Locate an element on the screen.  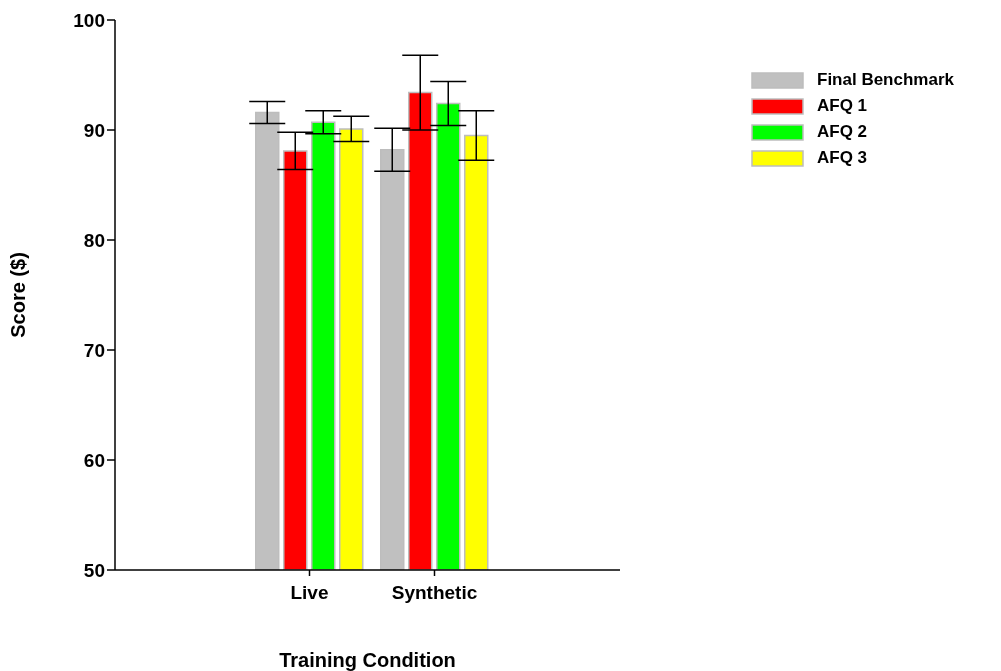
x-axis-title: Training Condition is located at coordinates (367, 660).